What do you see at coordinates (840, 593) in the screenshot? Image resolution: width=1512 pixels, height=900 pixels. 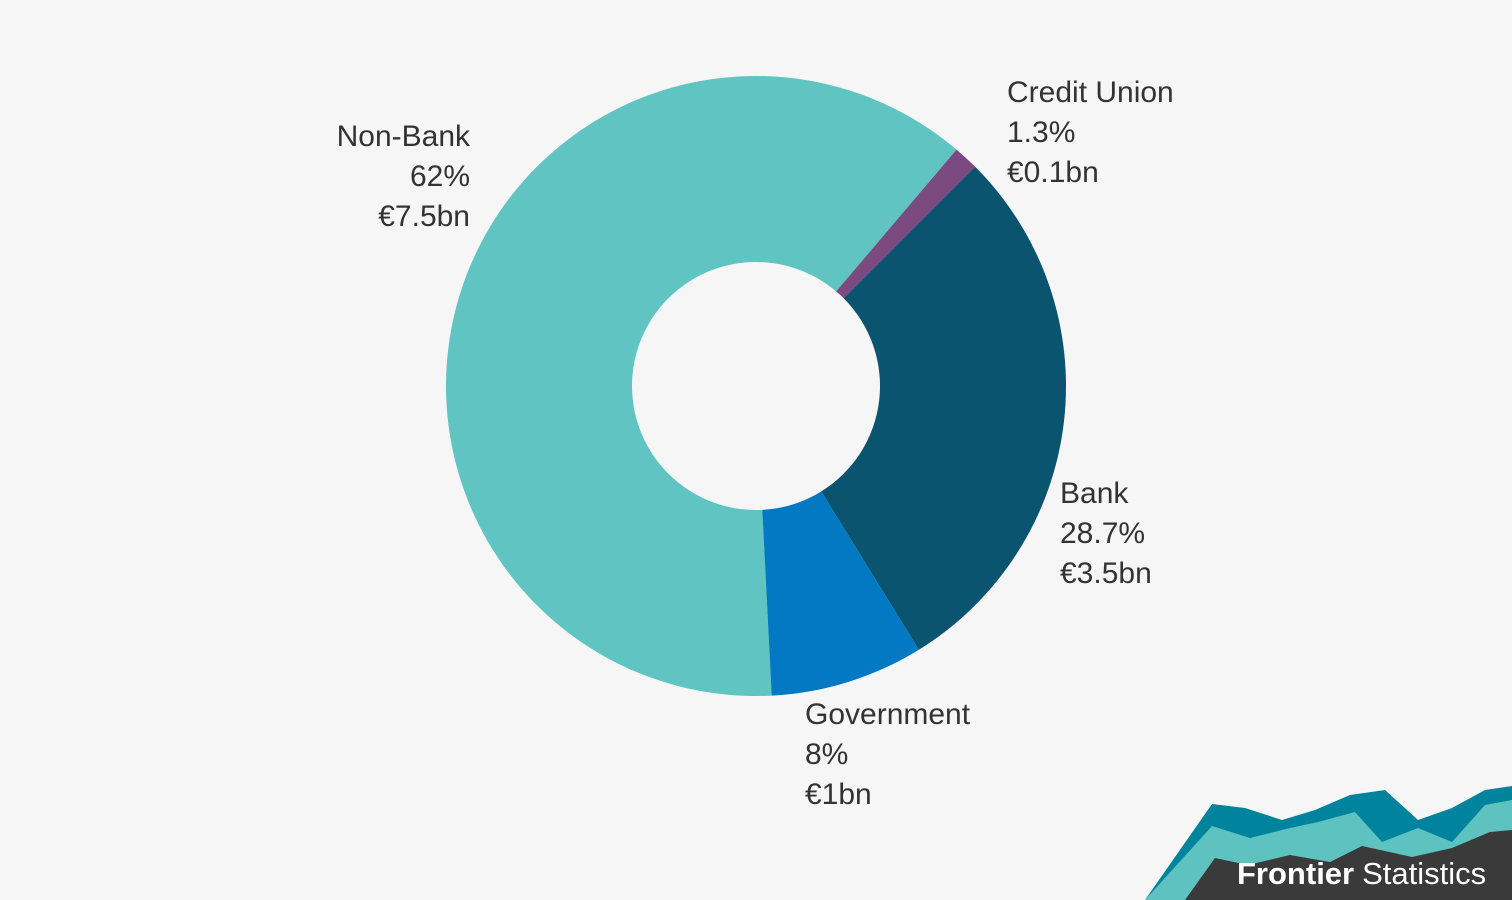 I see `slice-government` at bounding box center [840, 593].